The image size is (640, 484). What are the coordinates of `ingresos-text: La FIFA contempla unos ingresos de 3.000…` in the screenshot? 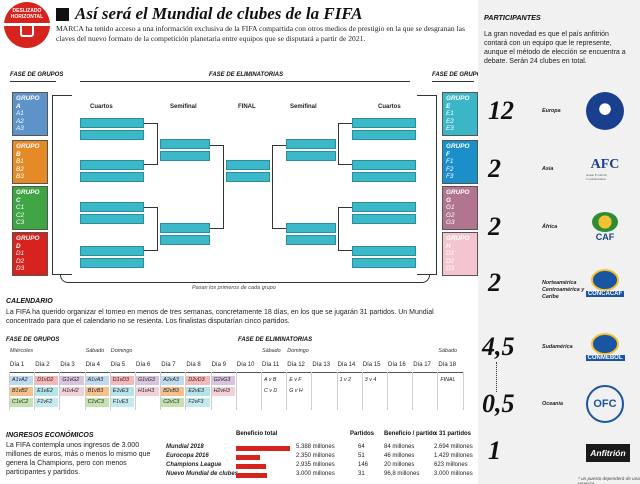 It's located at (78, 459).